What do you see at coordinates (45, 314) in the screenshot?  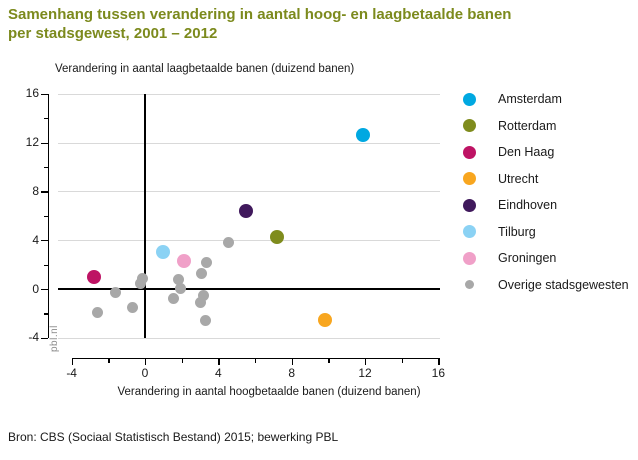 I see `y-tick-minor--2` at bounding box center [45, 314].